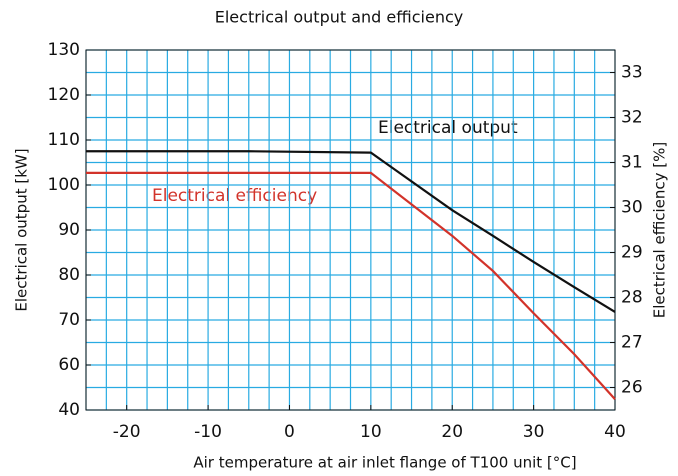 The width and height of the screenshot is (678, 476). Describe the element at coordinates (339, 17) in the screenshot. I see `chart-title: Electrical output and efficiency` at that location.